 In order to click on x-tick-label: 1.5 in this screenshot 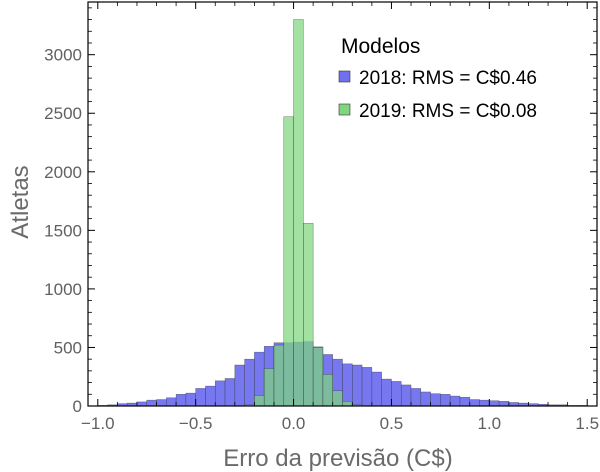, I will do `click(587, 423)`.